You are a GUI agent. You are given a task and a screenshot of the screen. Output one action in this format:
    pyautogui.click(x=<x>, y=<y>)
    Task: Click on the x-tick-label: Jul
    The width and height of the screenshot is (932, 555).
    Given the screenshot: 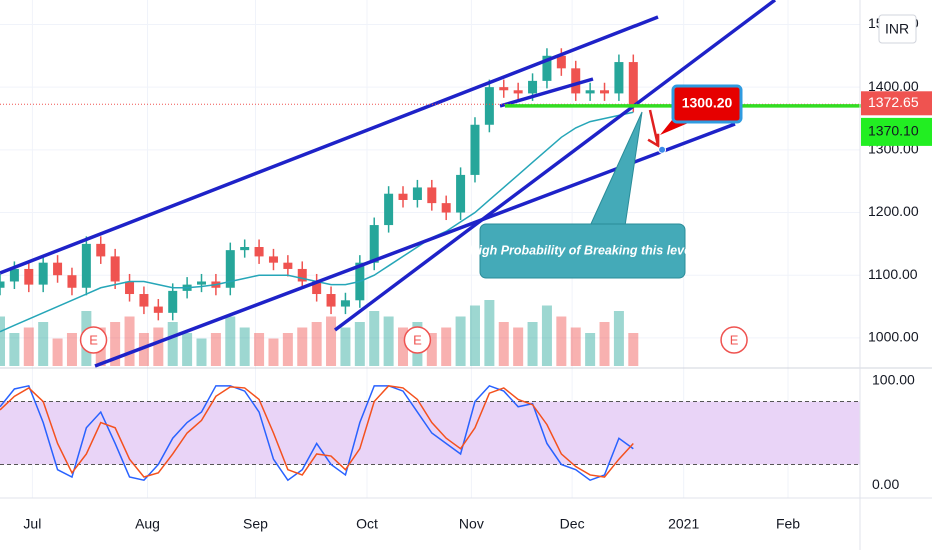 What is the action you would take?
    pyautogui.click(x=32, y=524)
    